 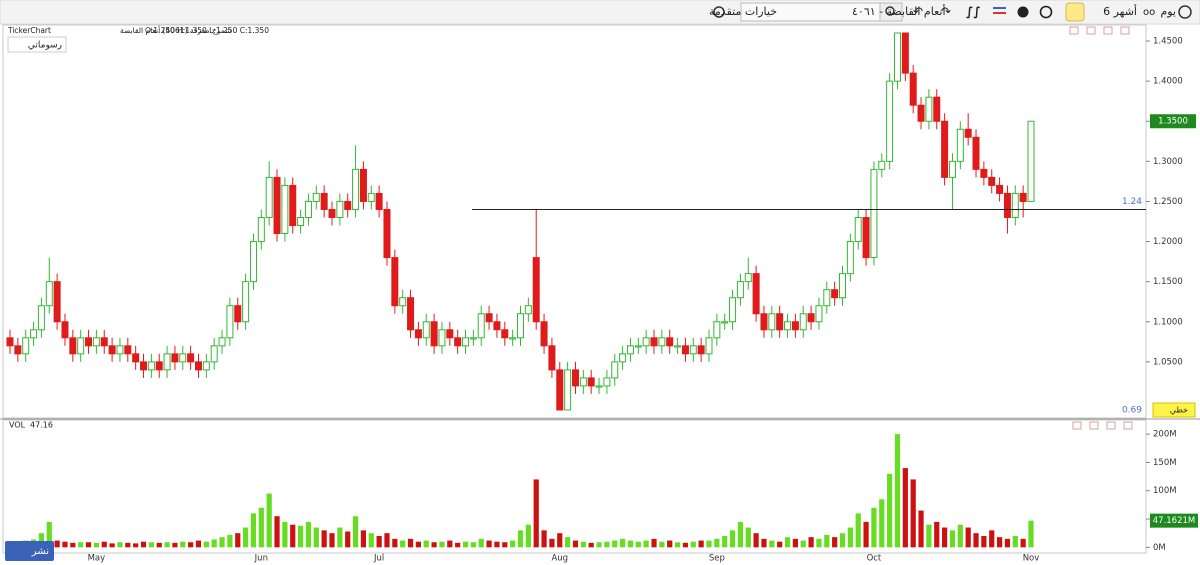 What do you see at coordinates (1075, 12) in the screenshot?
I see `draw-tool-button` at bounding box center [1075, 12].